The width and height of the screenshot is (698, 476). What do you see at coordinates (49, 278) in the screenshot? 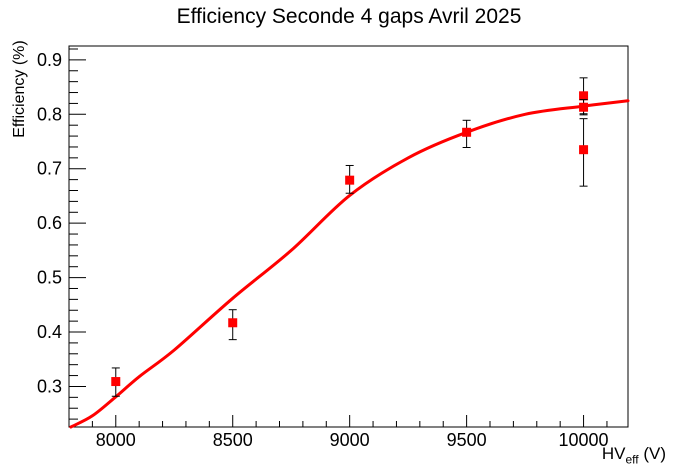
I see `y-tick-label: 0.5` at bounding box center [49, 278].